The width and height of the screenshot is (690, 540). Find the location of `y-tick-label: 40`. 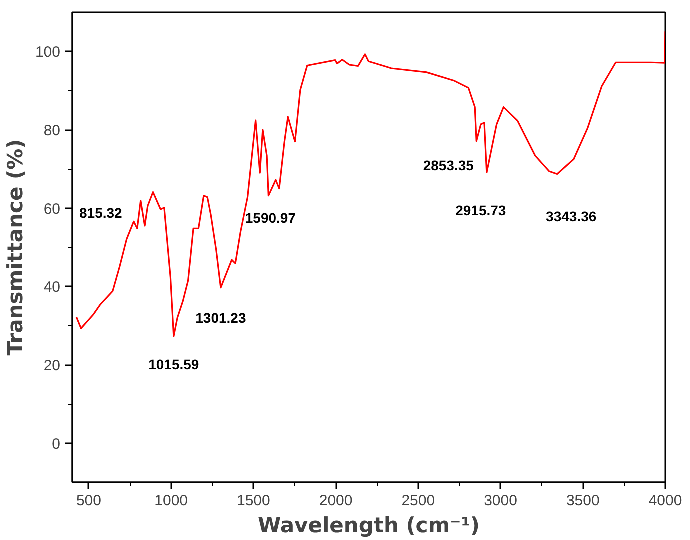

y-tick-label: 40 is located at coordinates (52, 287).